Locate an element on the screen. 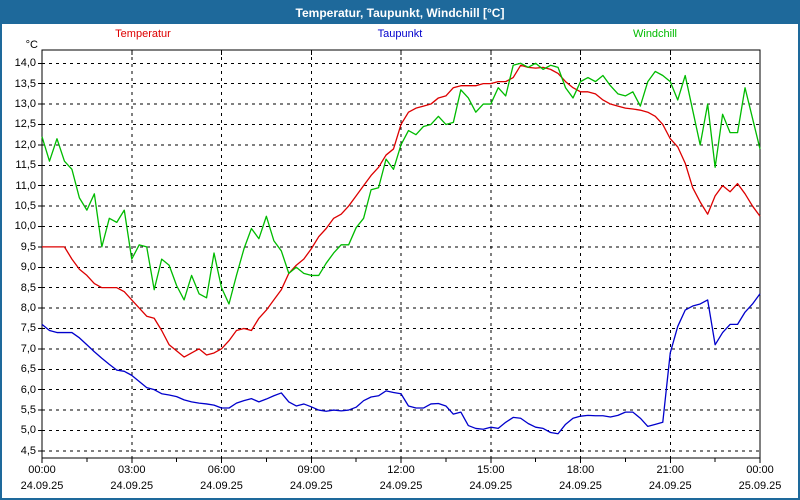 This screenshot has width=800, height=500. y-axis-tick-label: 4,5 is located at coordinates (28, 450).